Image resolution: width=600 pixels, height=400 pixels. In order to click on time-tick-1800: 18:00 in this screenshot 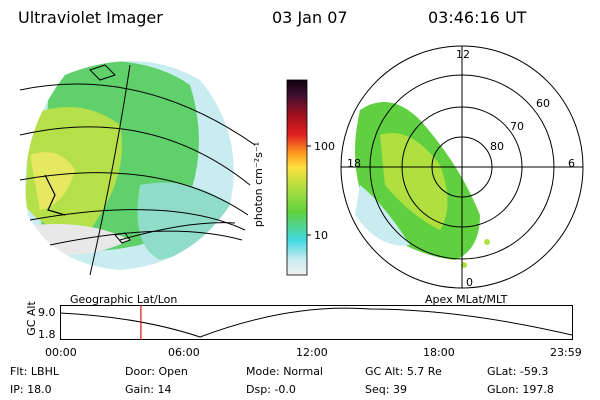, I will do `click(439, 352)`.